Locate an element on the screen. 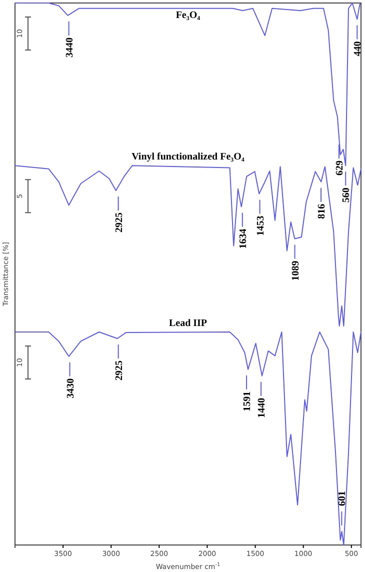 The image size is (365, 572). annotation: 1591 is located at coordinates (248, 401).